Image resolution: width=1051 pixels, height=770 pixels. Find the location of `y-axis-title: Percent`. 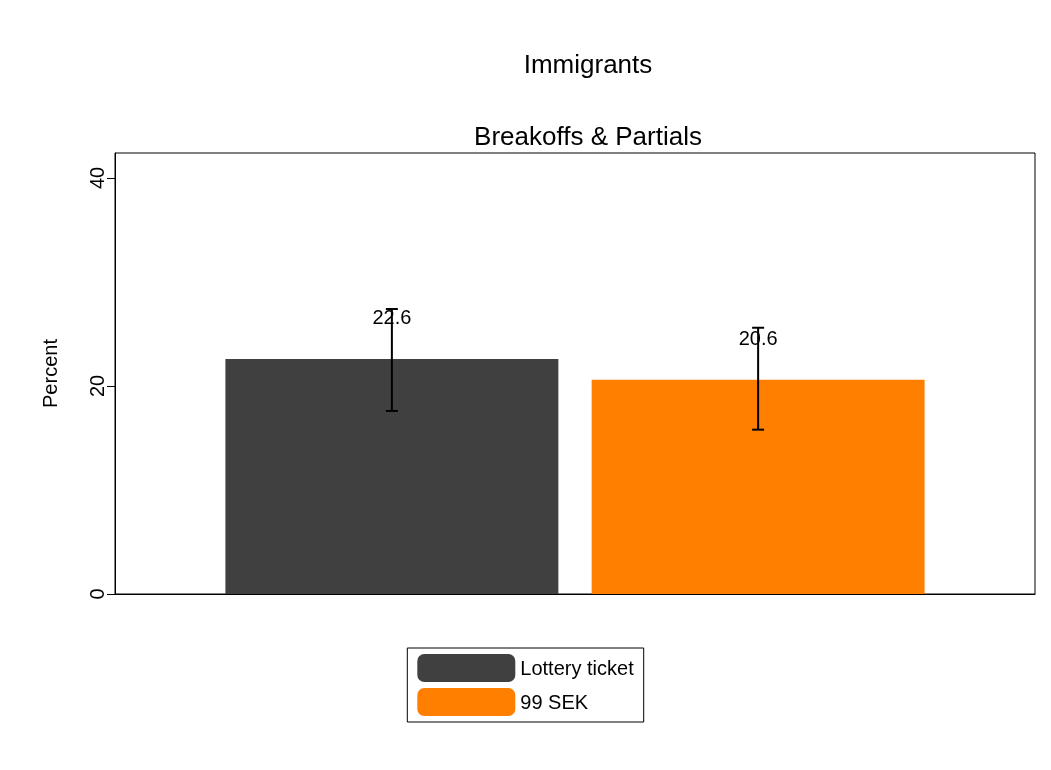

y-axis-title: Percent is located at coordinates (50, 373).